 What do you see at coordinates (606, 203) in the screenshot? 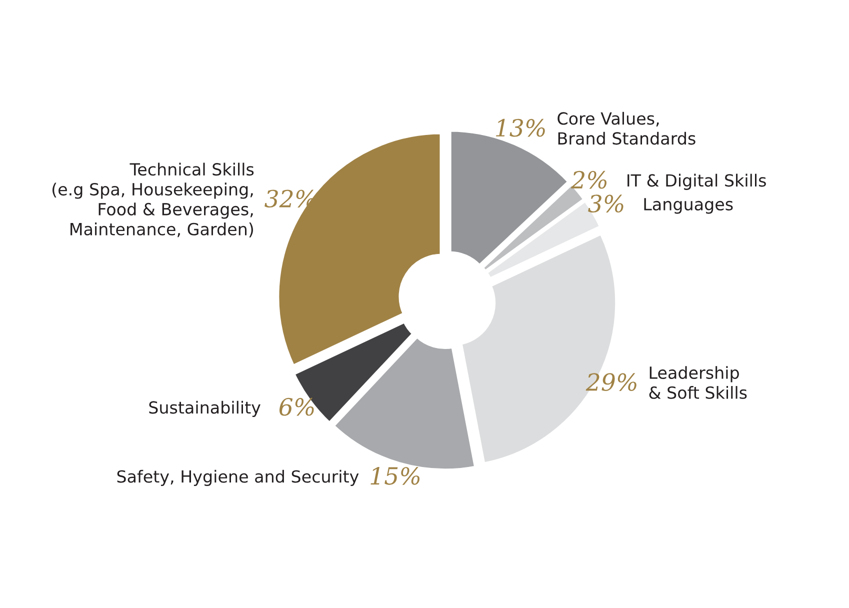
I see `data-label: 3%` at bounding box center [606, 203].